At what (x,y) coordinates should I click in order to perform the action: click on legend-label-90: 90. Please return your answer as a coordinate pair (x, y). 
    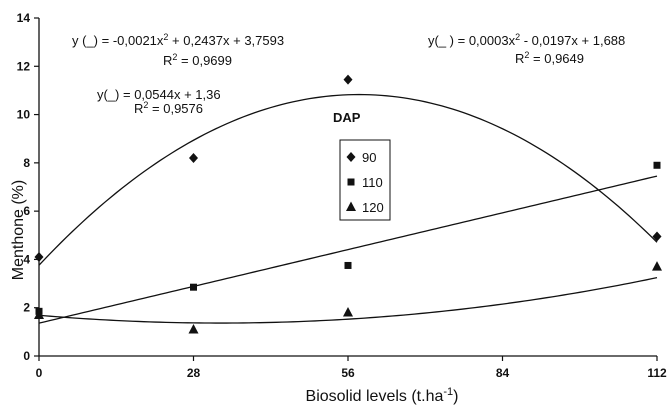
    Looking at the image, I should click on (369, 157).